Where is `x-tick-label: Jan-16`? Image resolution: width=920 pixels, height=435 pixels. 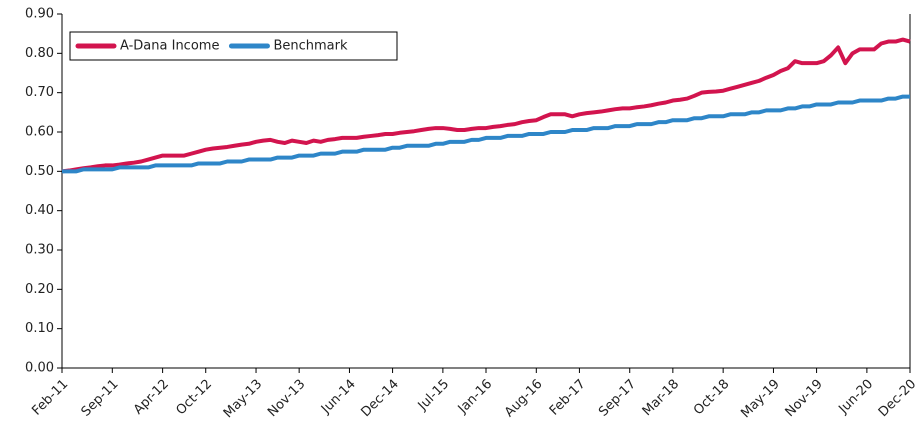
x-tick-label: Jan-16 is located at coordinates (475, 397).